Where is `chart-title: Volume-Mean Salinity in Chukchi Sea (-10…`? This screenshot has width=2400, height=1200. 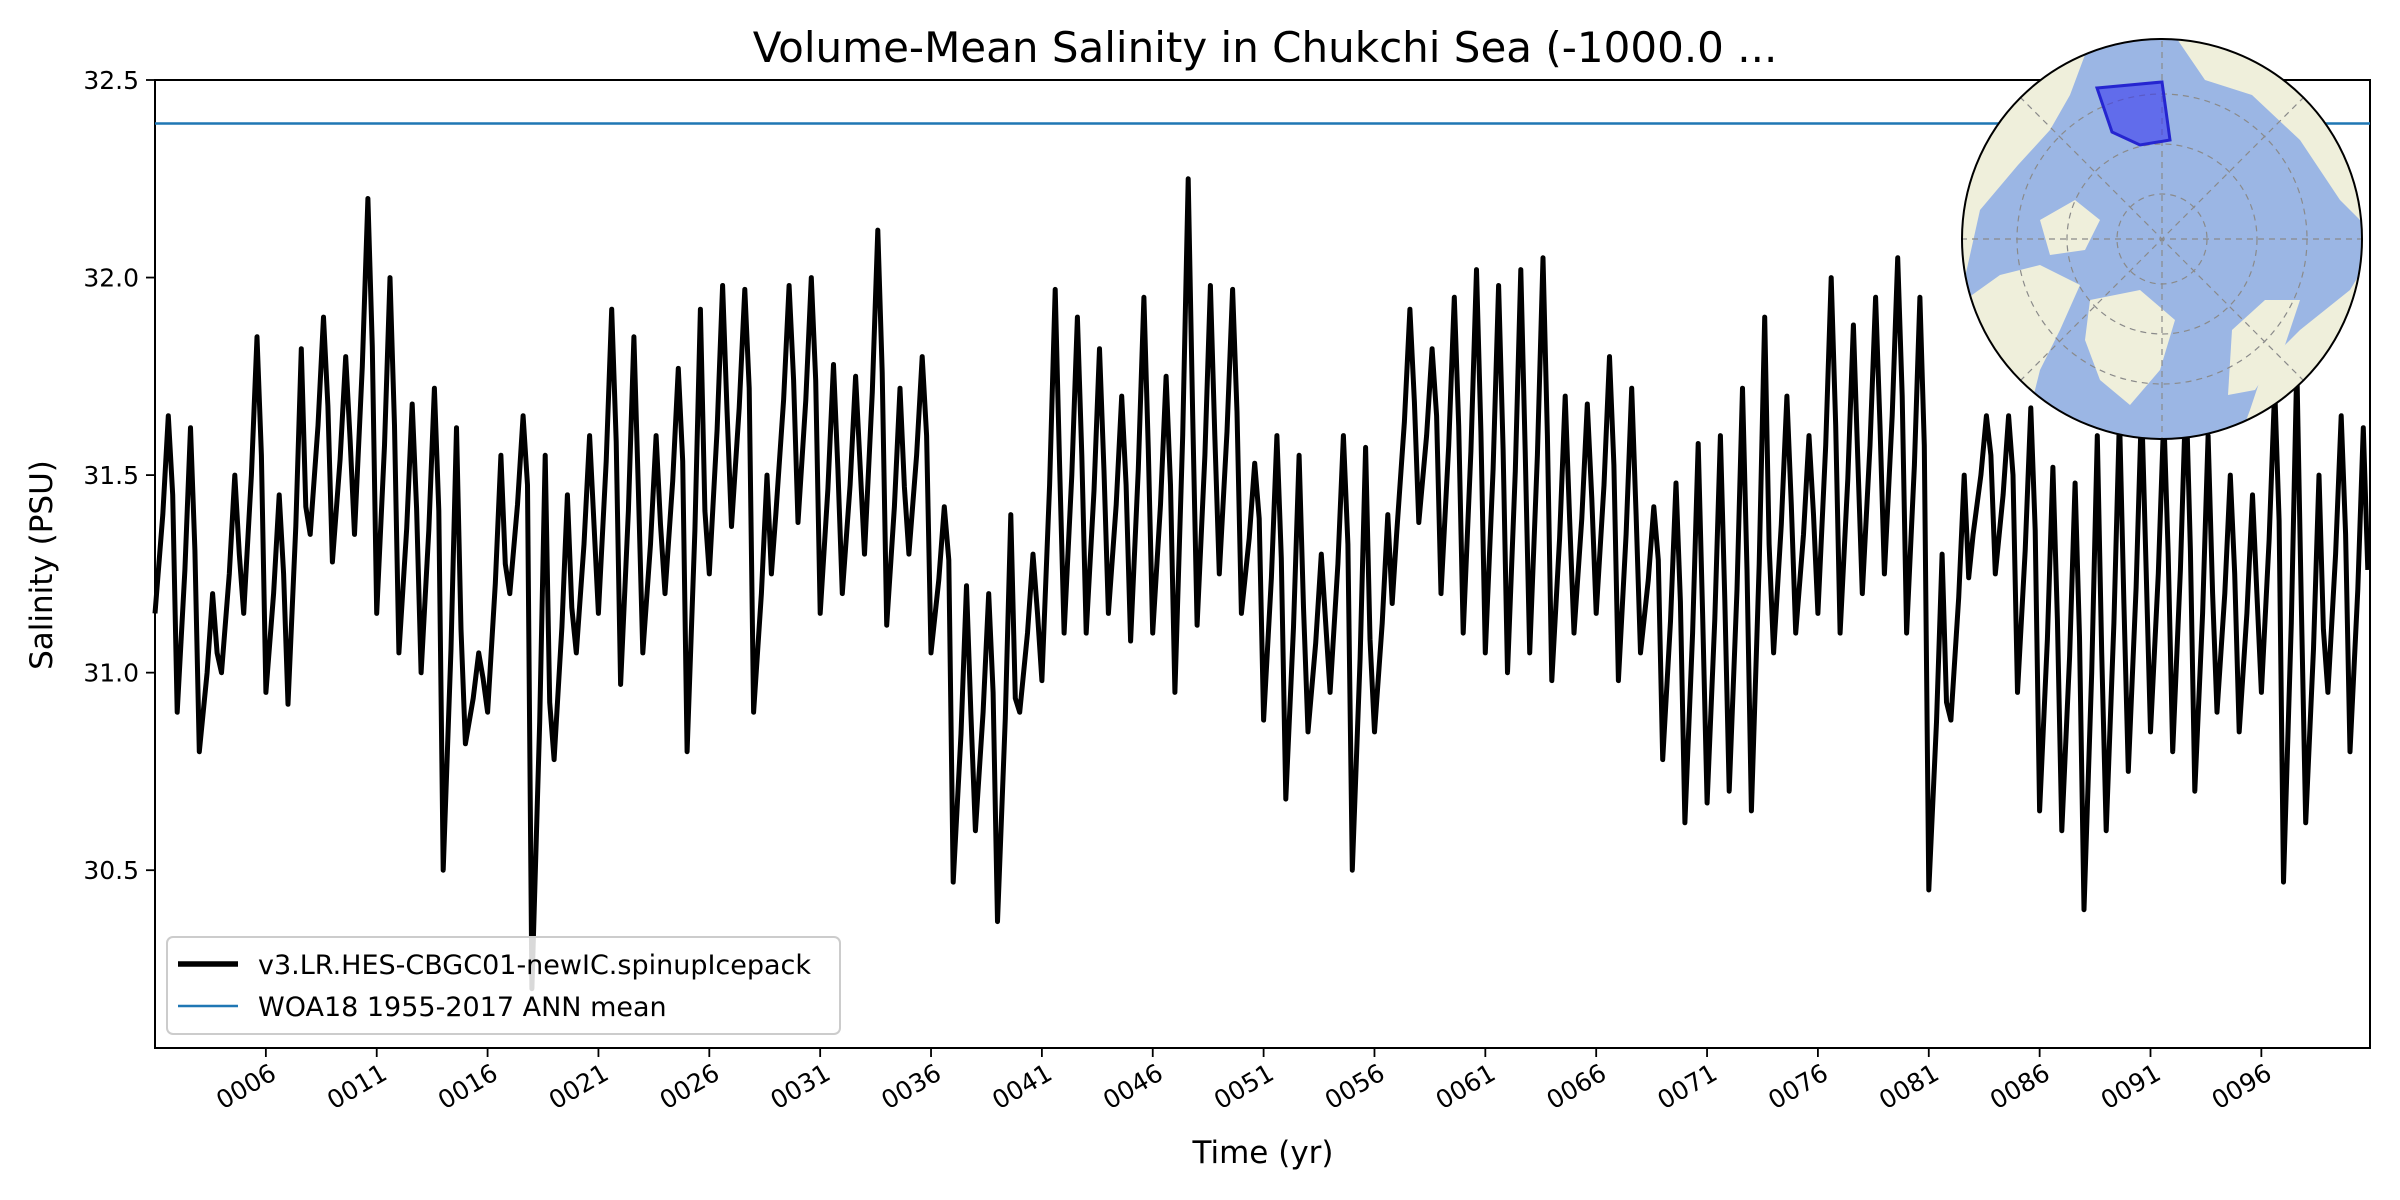 chart-title: Volume-Mean Salinity in Chukchi Sea (-10… is located at coordinates (1265, 47).